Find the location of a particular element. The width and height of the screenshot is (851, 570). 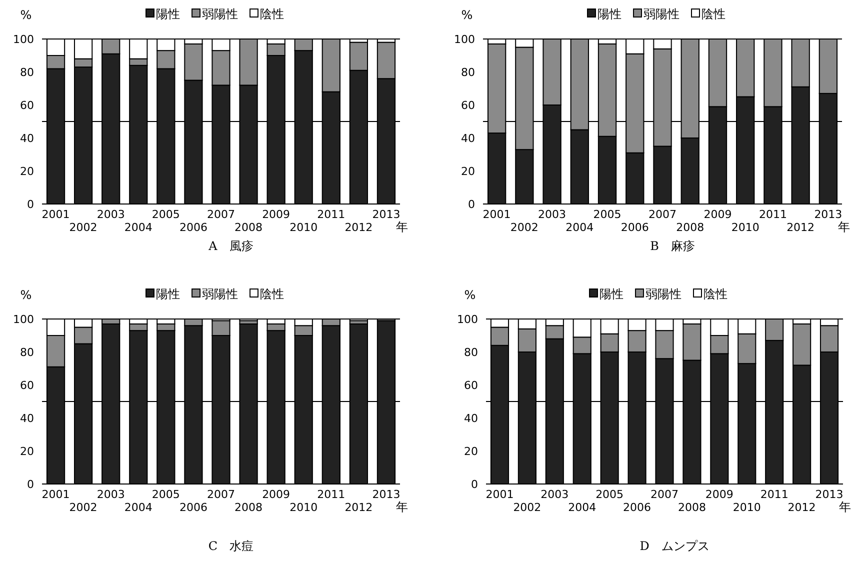

text: C 水痘 is located at coordinates (231, 546).